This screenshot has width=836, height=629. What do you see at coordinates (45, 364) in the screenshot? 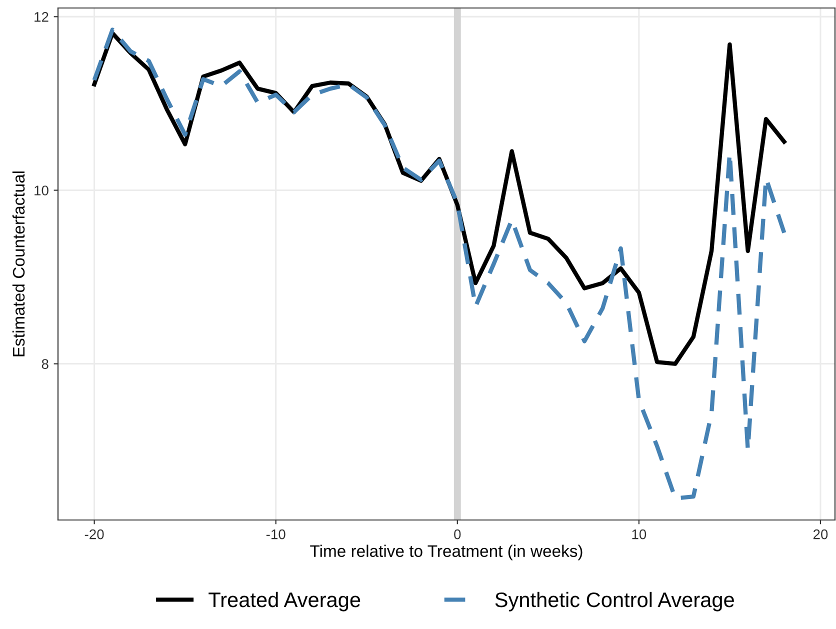
I see `y-tick-label: 8` at bounding box center [45, 364].